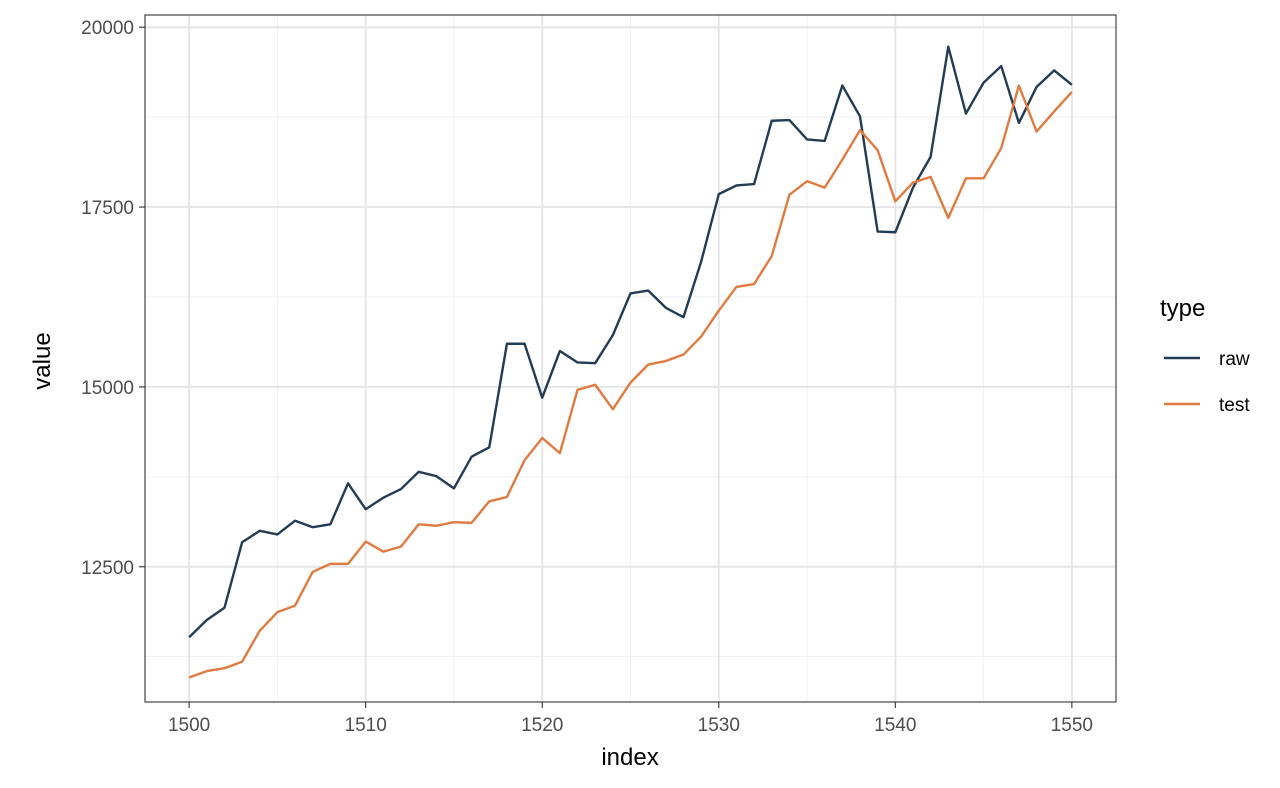 The height and width of the screenshot is (788, 1280). I want to click on y-tick-label: 17500, so click(107, 208).